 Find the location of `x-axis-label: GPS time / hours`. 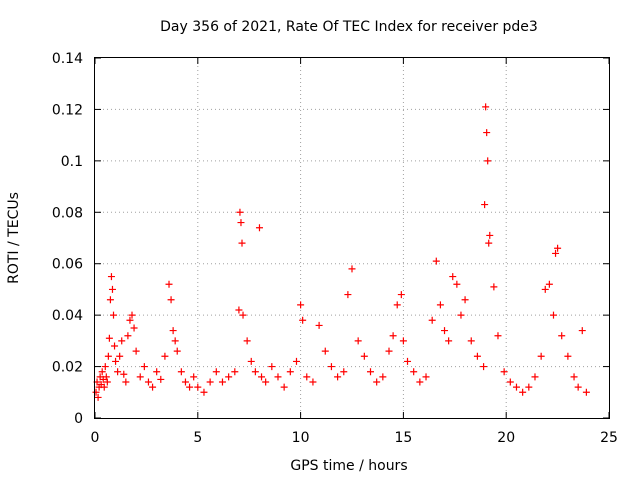

x-axis-label: GPS time / hours is located at coordinates (348, 466).